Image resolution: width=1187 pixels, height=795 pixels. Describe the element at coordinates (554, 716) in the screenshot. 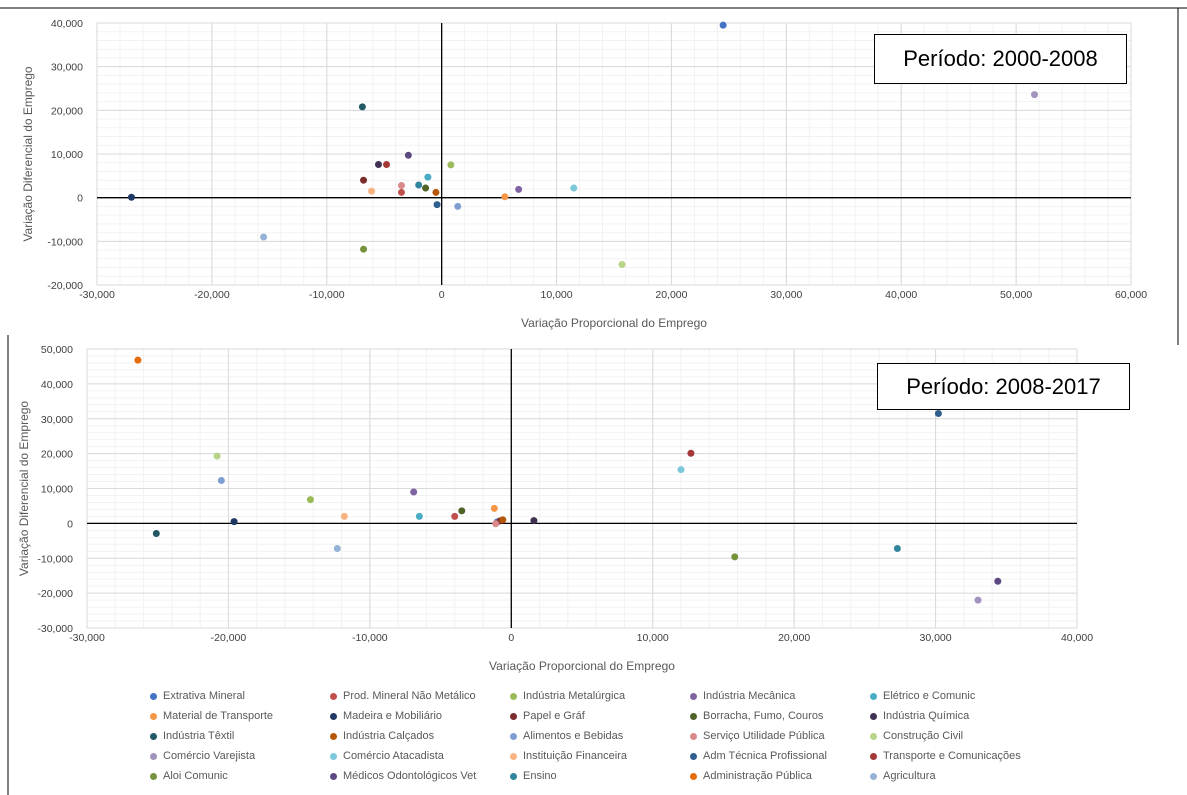

I see `legend-label: Papel e Gráf` at that location.